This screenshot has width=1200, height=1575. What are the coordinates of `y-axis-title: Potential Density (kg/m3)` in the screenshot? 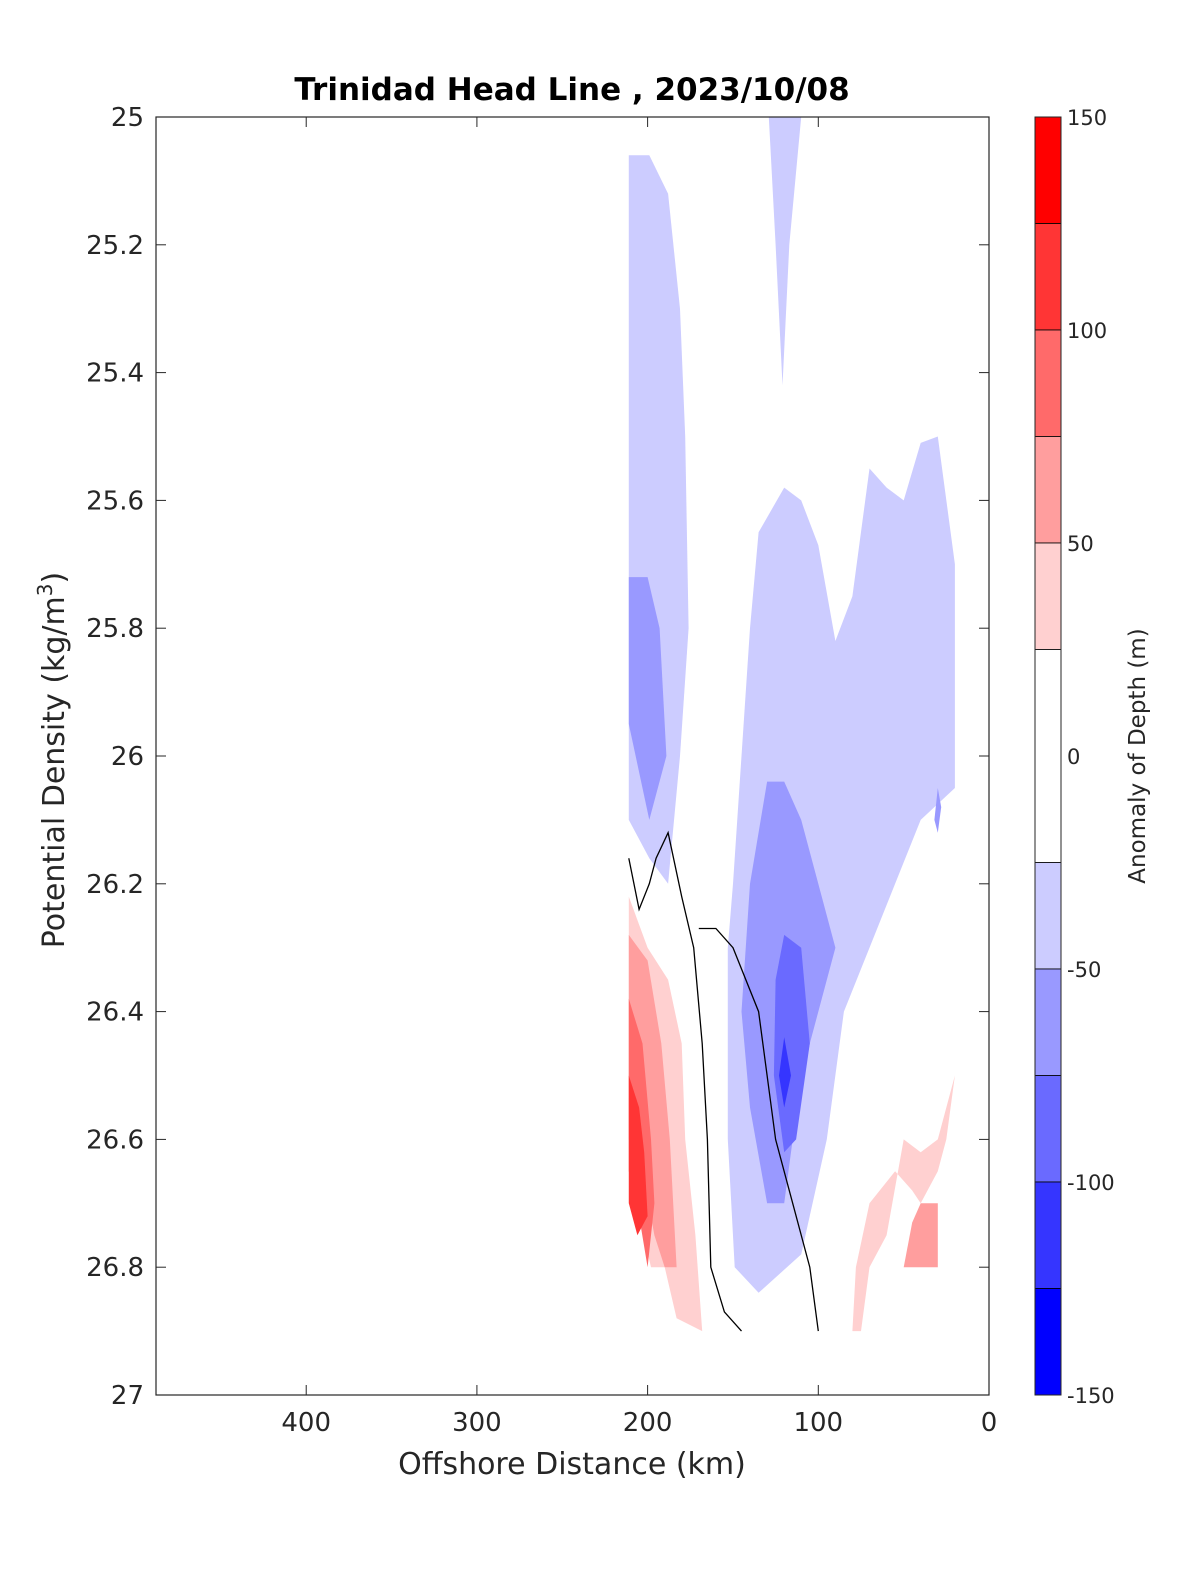 It's located at (52, 760).